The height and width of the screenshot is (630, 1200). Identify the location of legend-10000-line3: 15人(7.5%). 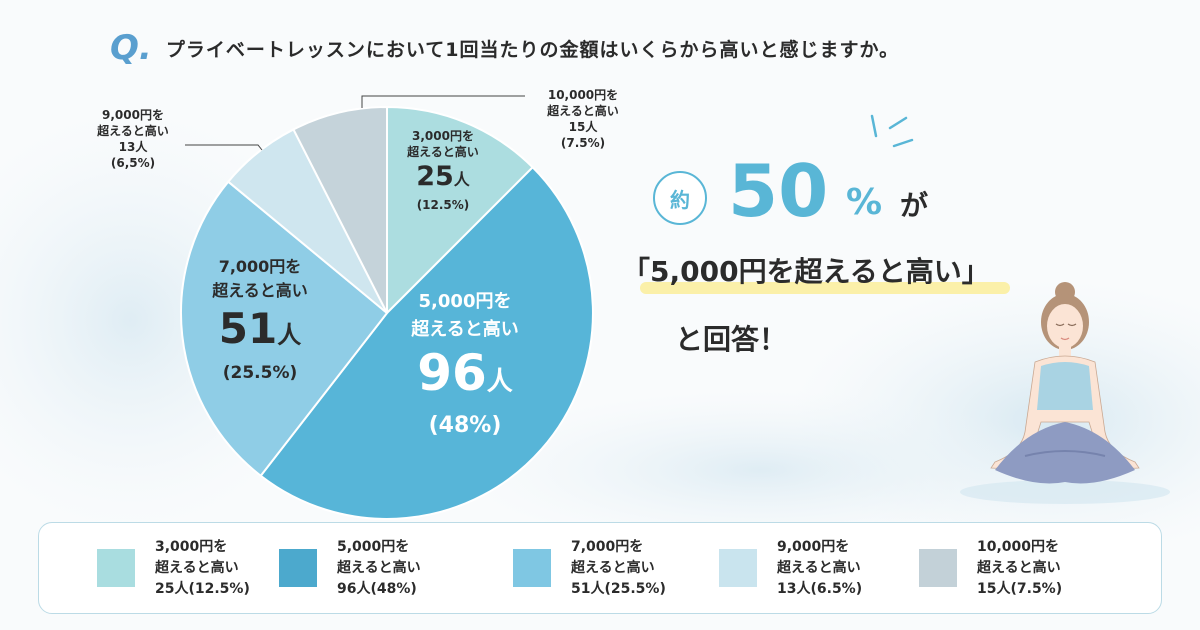
(1020, 588).